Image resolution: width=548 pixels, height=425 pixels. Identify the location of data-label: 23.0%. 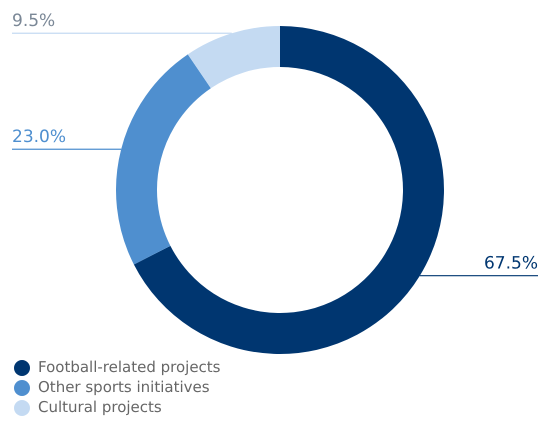
(39, 137).